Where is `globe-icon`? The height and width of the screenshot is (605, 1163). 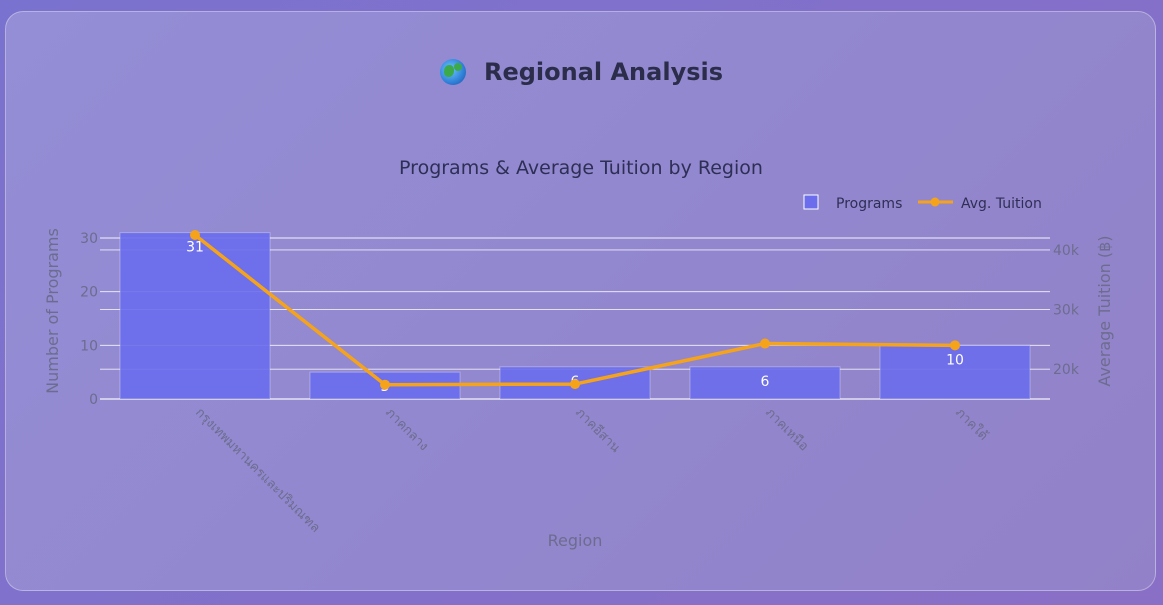
globe-icon is located at coordinates (452, 72).